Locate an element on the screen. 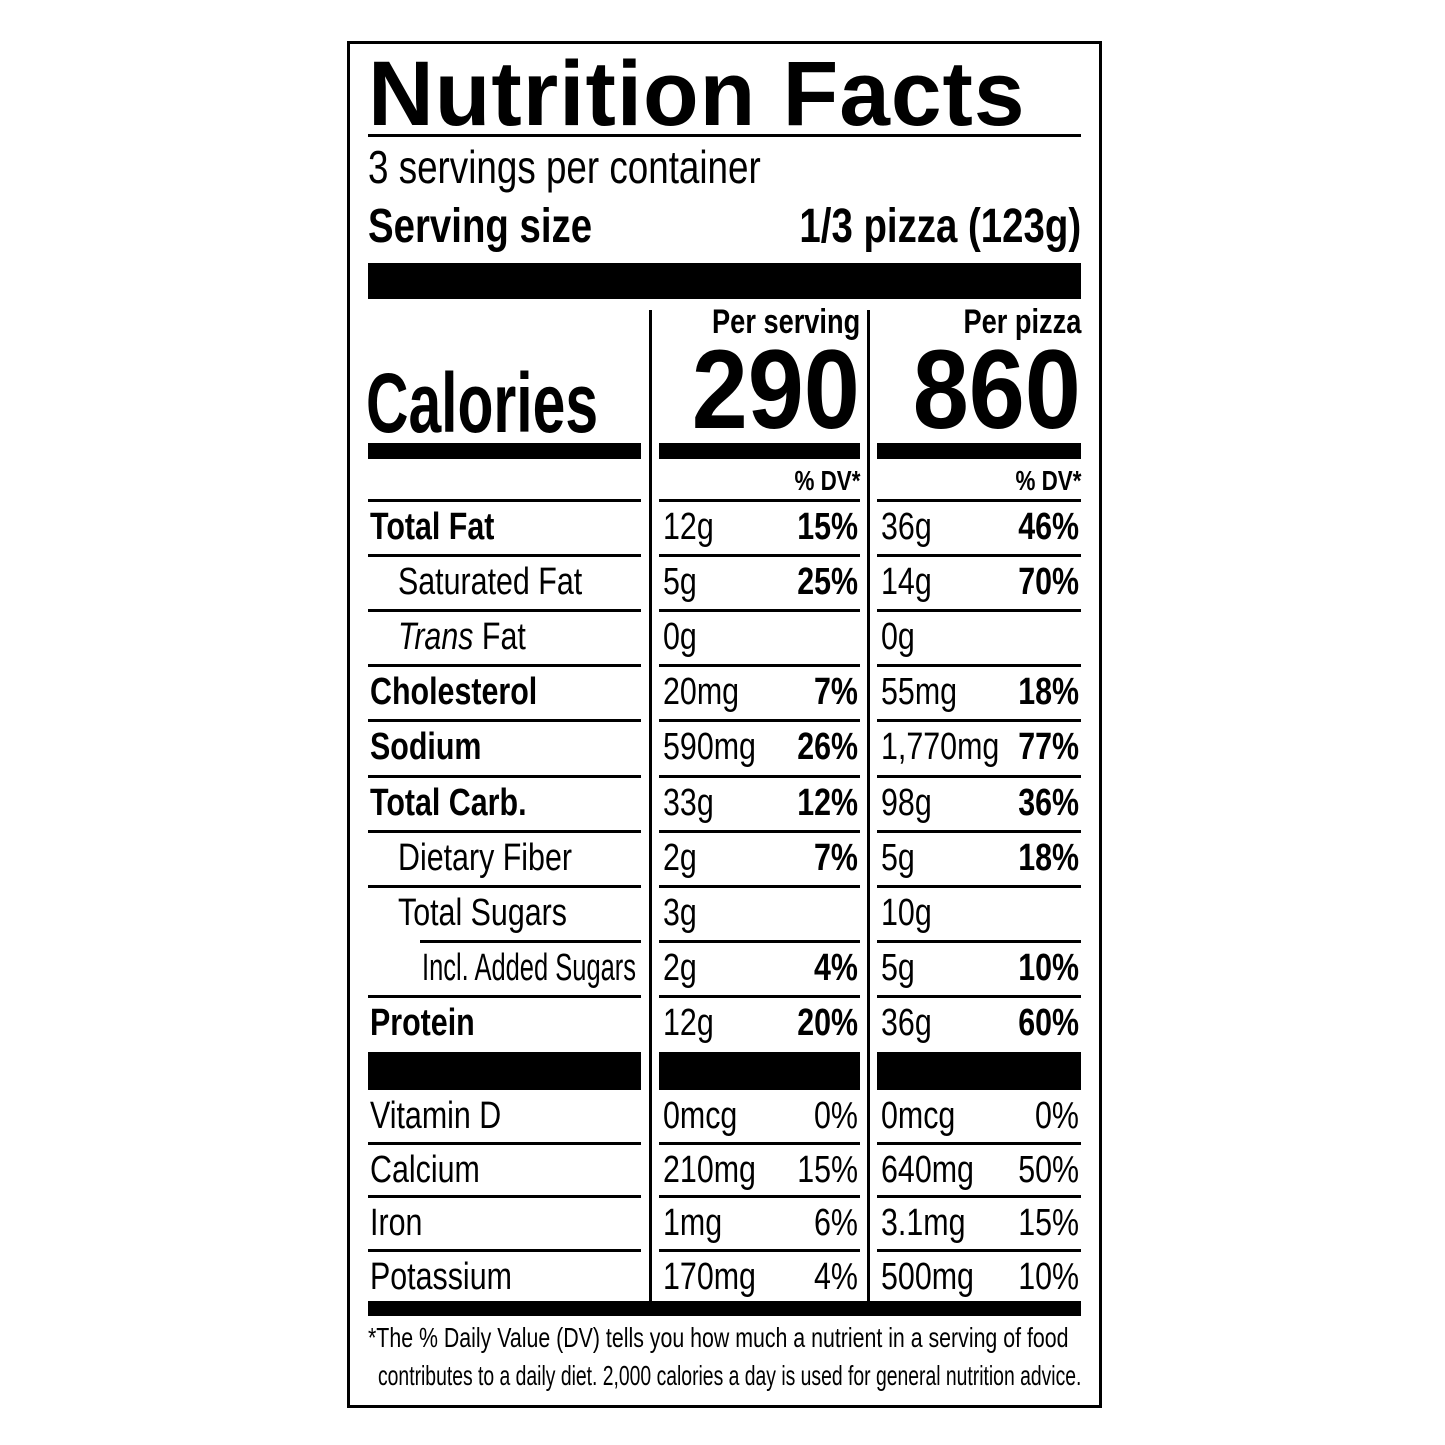 The width and height of the screenshot is (1445, 1445). nutrient-amount: 55mg is located at coordinates (928, 692).